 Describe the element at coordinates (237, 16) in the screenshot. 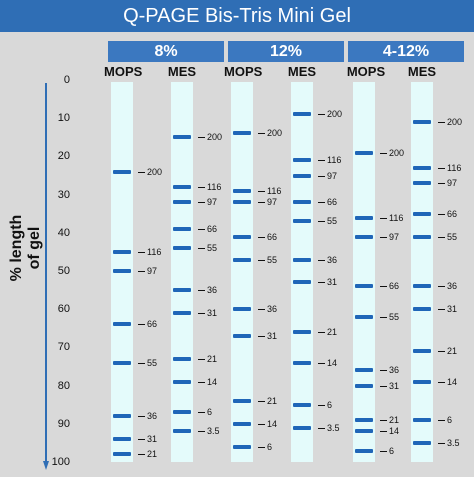

I see `title-bar: Q-PAGE Bis-Tris Mini Gel` at that location.